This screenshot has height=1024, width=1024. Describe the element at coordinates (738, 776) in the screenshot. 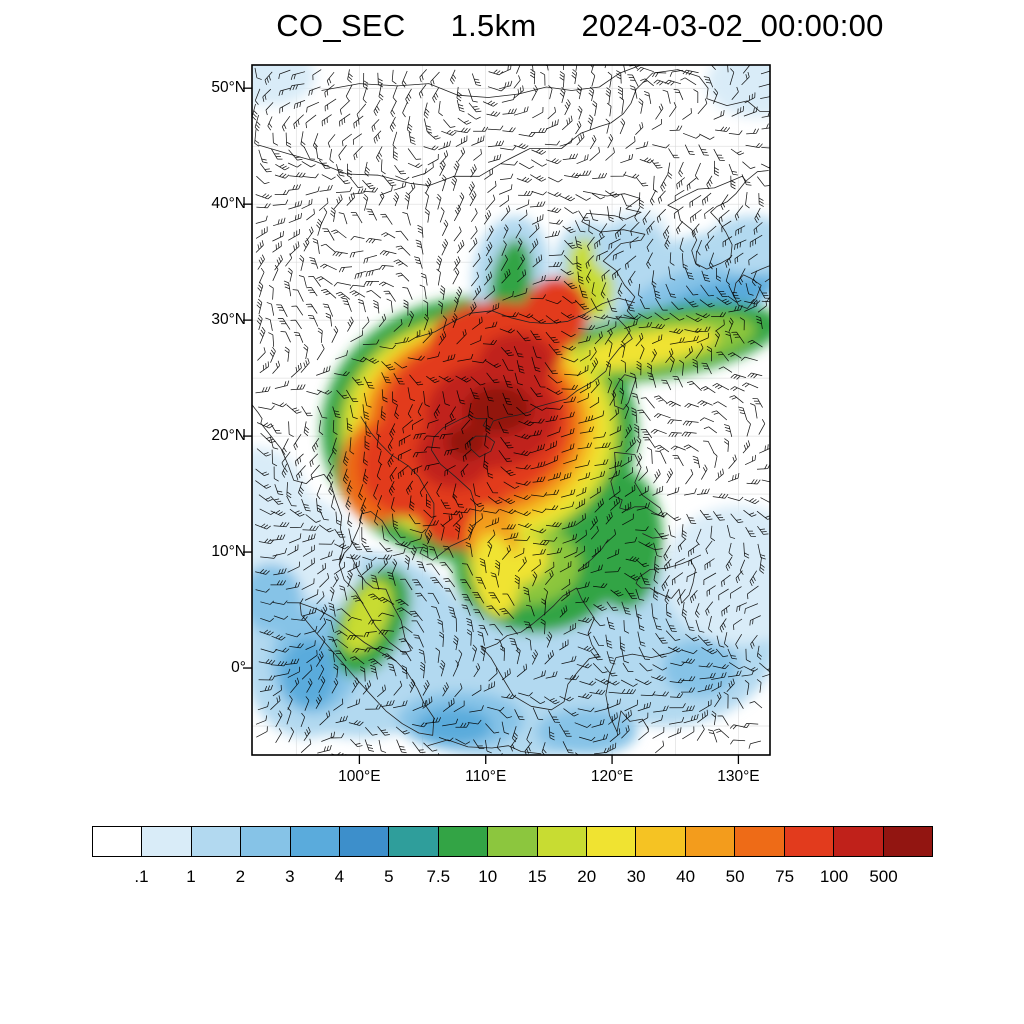

I see `x-axis-label: 130°E` at that location.